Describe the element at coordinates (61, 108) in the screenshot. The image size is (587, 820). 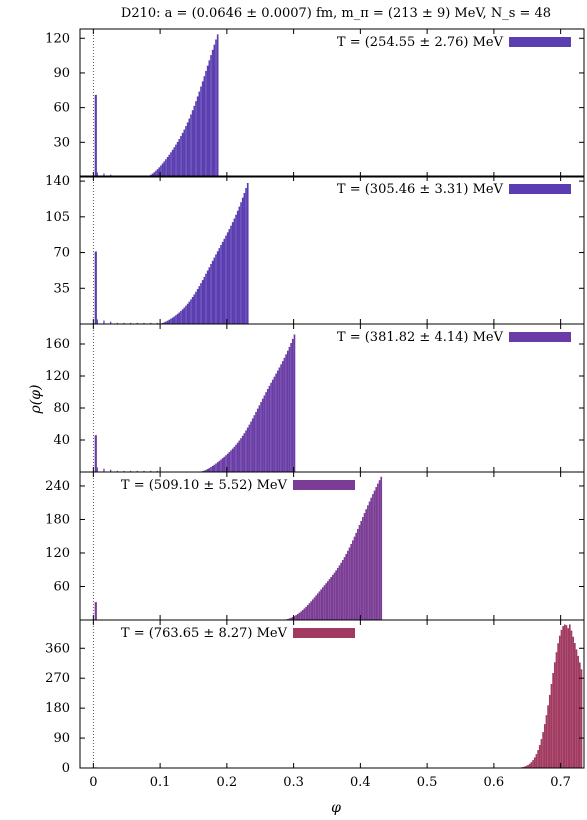
I see `y-tick-label: 60` at that location.